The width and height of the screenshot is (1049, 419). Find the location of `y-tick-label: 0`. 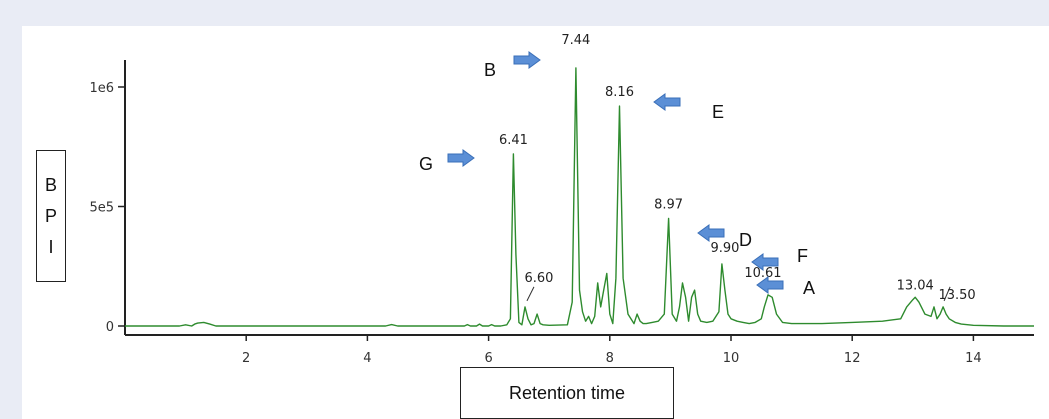

y-tick-label: 0 is located at coordinates (110, 327).